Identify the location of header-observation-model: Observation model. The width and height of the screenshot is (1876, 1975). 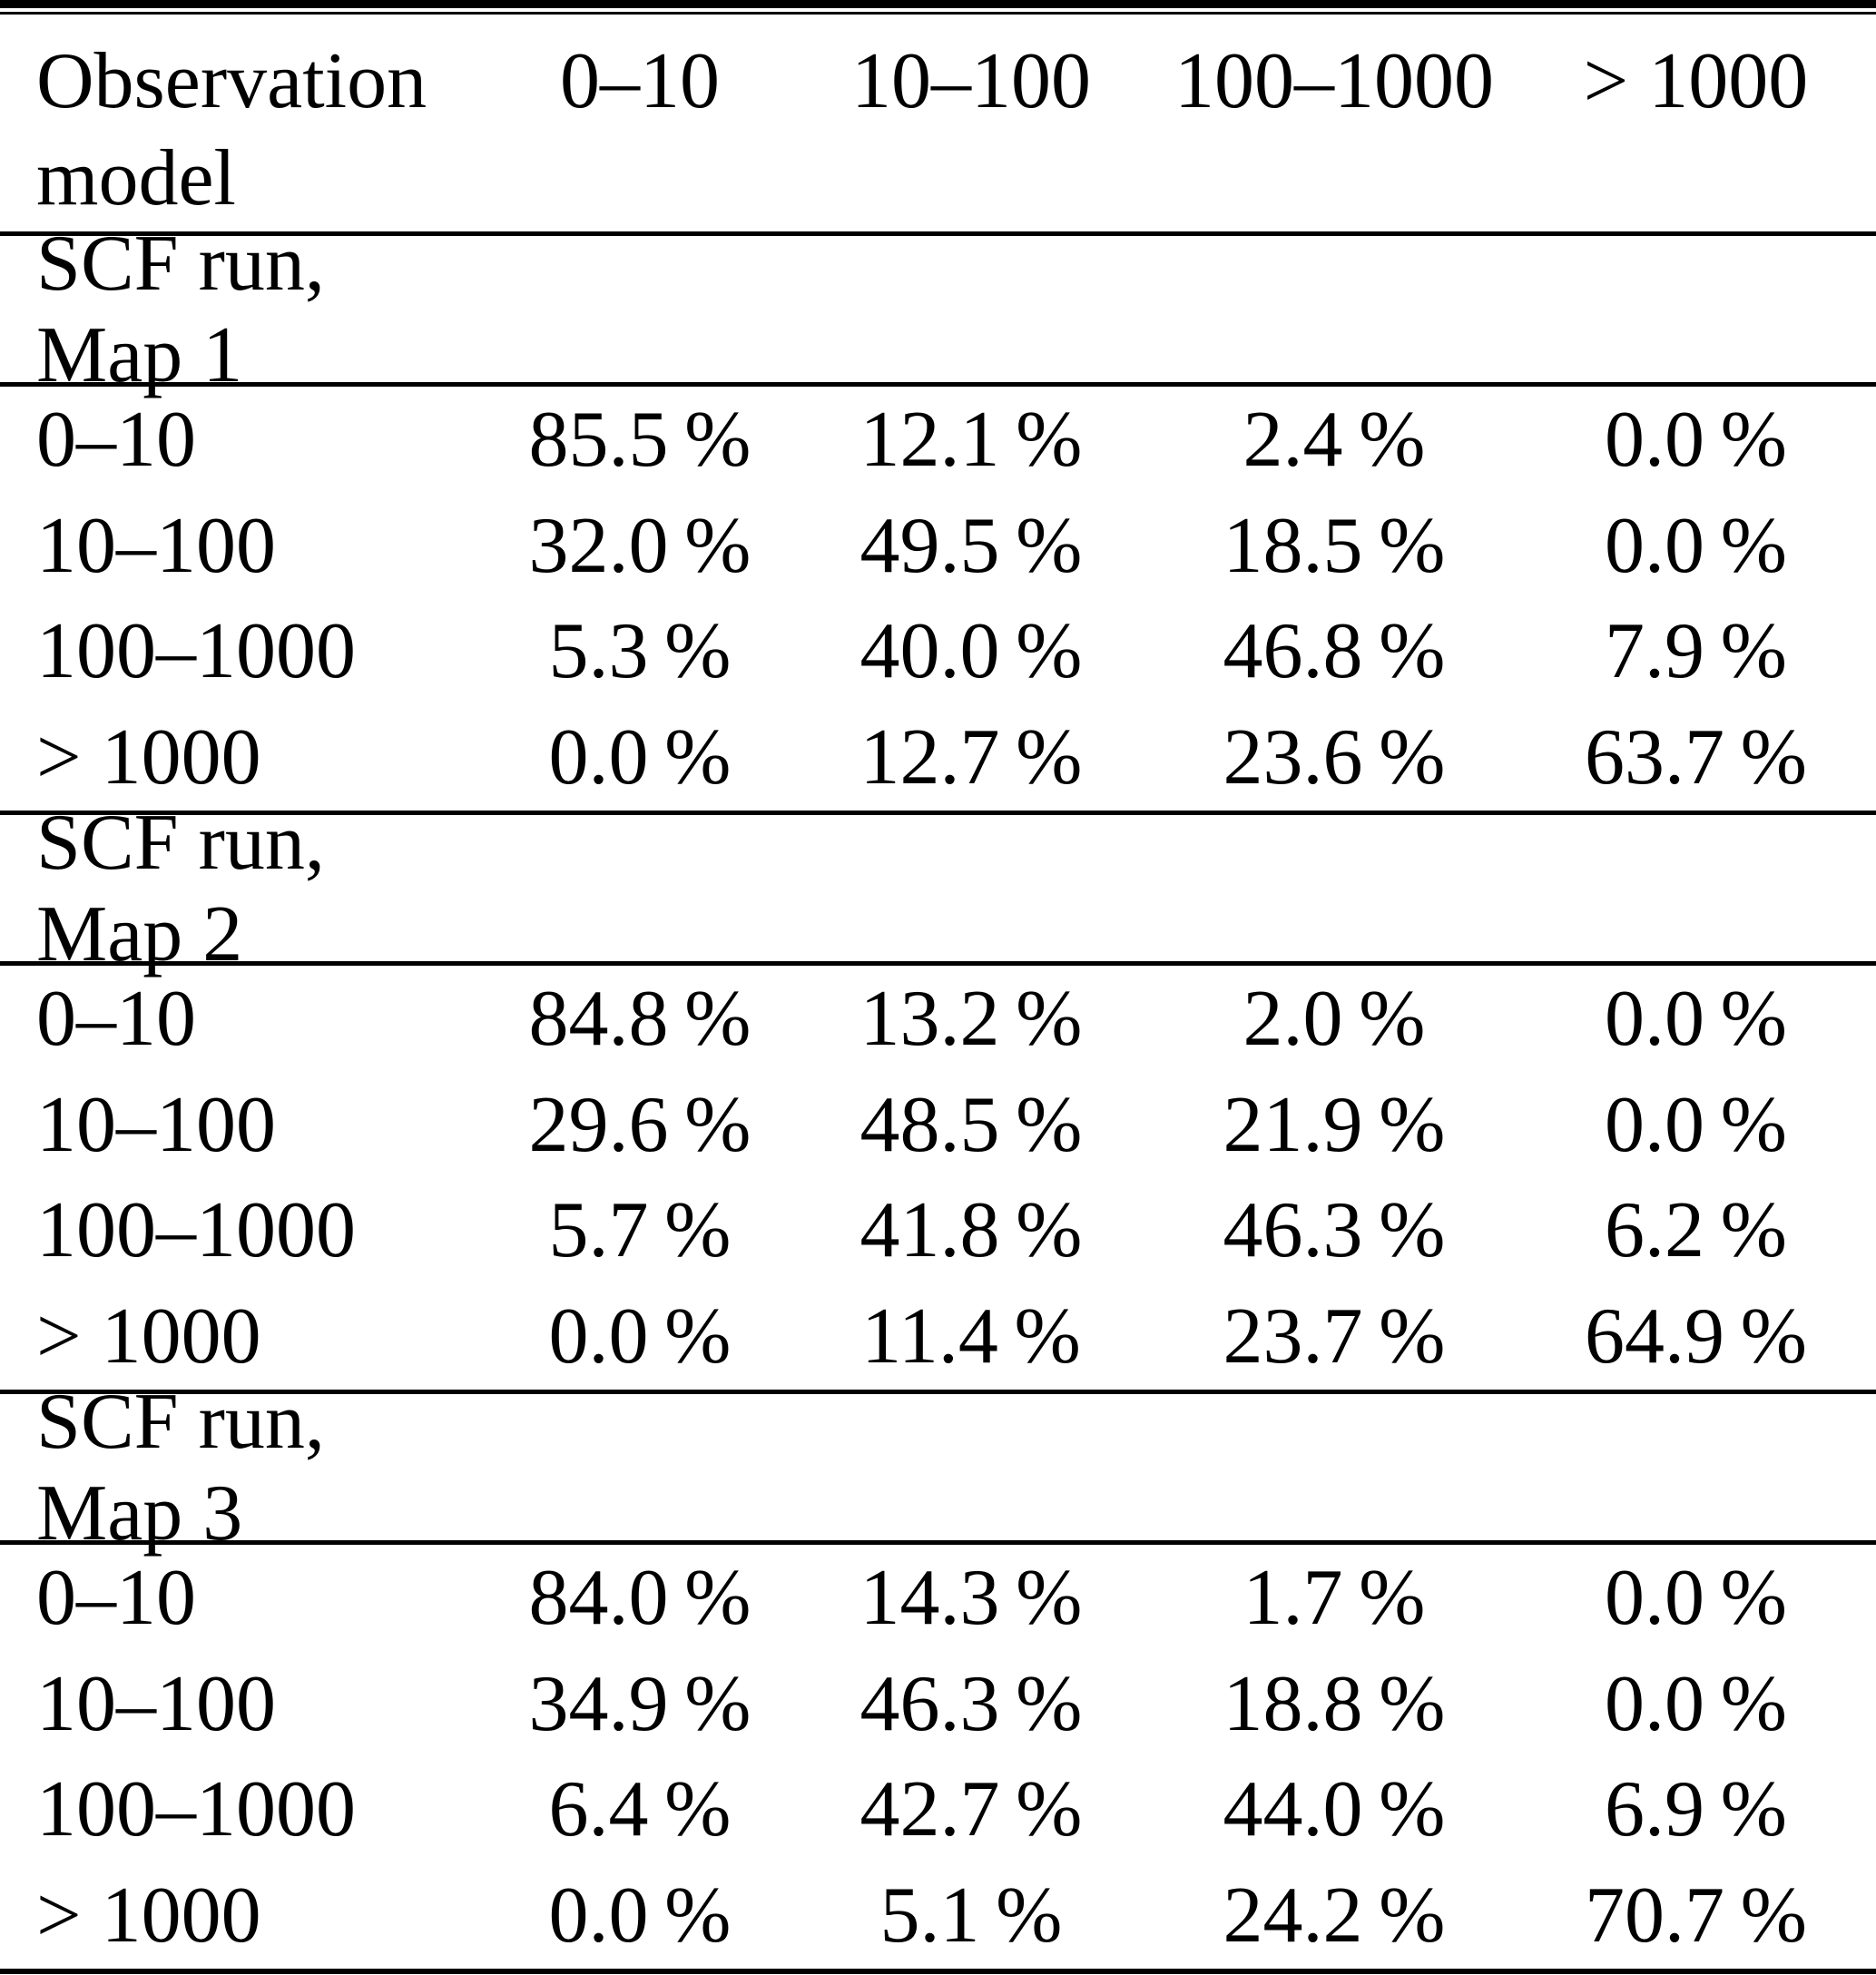
(232, 130).